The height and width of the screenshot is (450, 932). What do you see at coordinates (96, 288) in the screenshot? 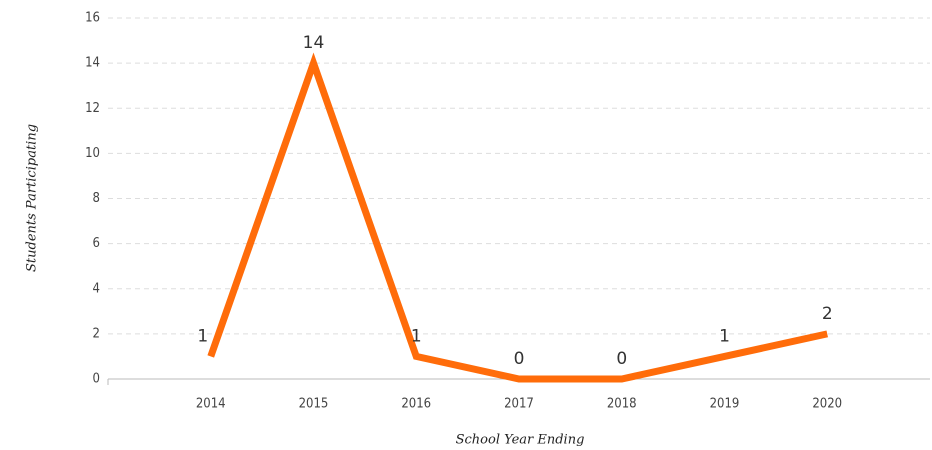
I see `y-tick-label: 4` at bounding box center [96, 288].